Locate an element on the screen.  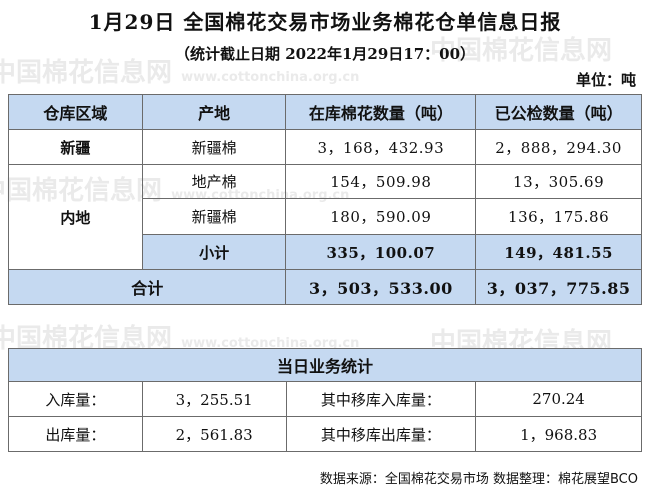
stat-value: 270.24 is located at coordinates (558, 399).